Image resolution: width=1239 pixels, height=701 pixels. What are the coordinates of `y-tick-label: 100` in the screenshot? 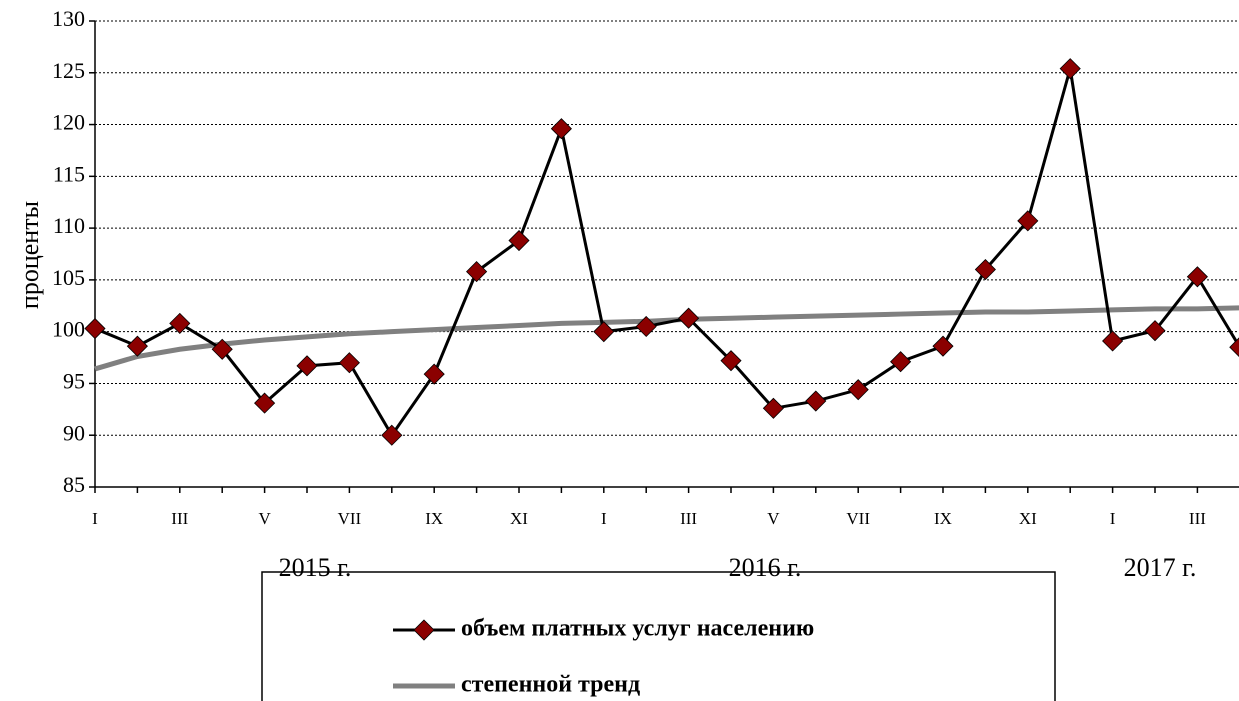 It's located at (68, 329).